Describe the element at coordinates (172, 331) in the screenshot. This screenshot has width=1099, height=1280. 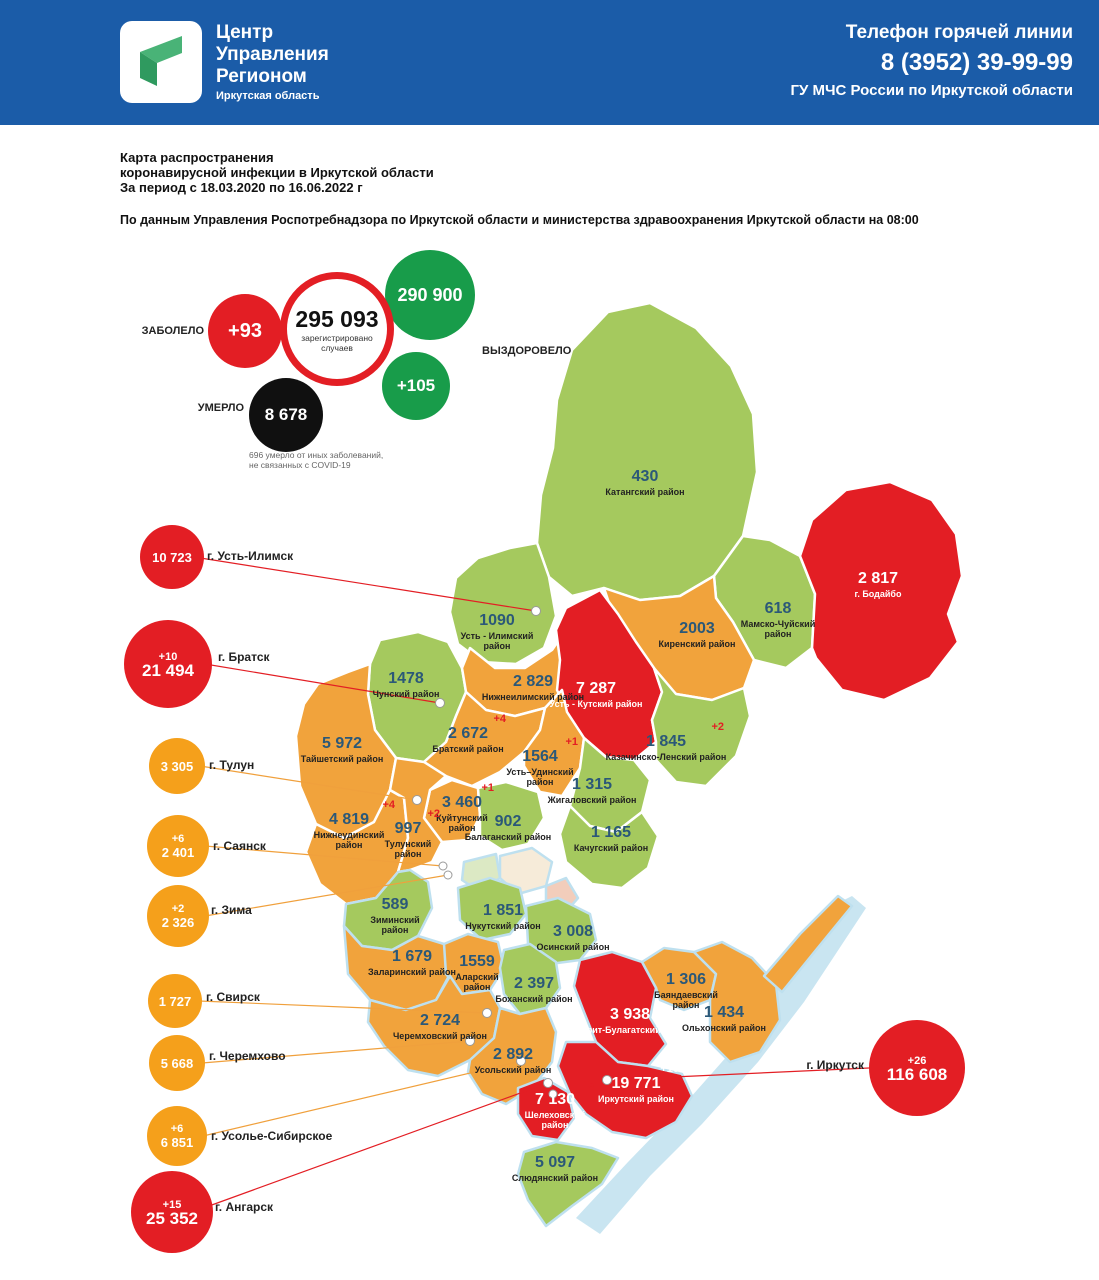
I see `sick-label: ЗАБОЛЕЛО` at that location.